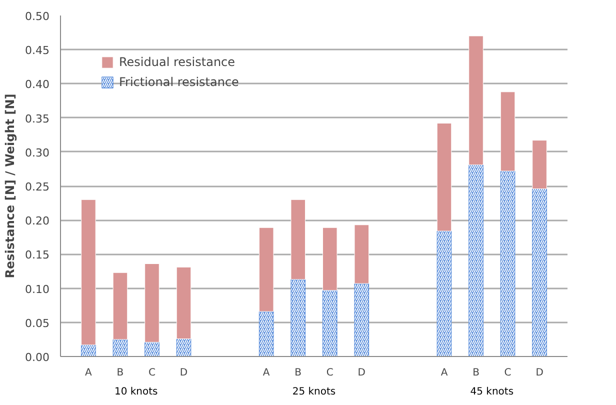 Image resolution: width=616 pixels, height=405 pixels. What do you see at coordinates (10, 186) in the screenshot?
I see `y-axis-title: Resistance [N] / Weight [N]` at bounding box center [10, 186].